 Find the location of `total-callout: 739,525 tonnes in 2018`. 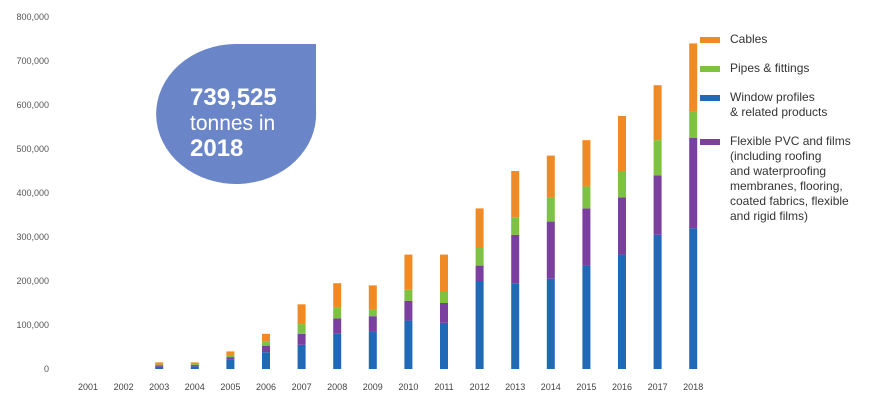

total-callout: 739,525 tonnes in 2018 is located at coordinates (236, 114).